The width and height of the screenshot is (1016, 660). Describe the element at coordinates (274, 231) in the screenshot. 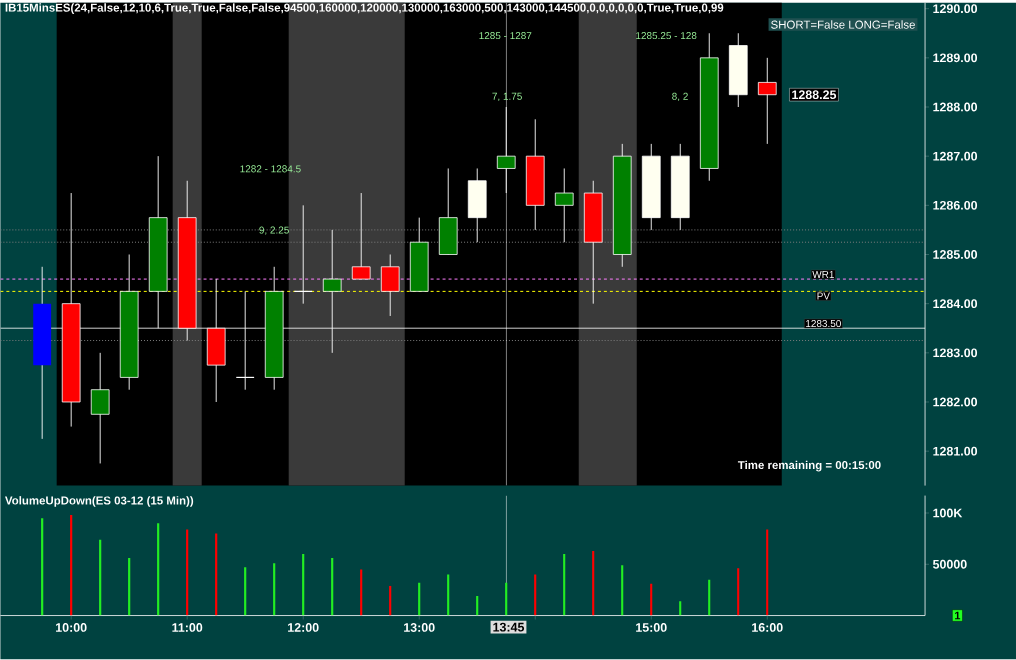

I see `annotation: 9, 2.25` at that location.